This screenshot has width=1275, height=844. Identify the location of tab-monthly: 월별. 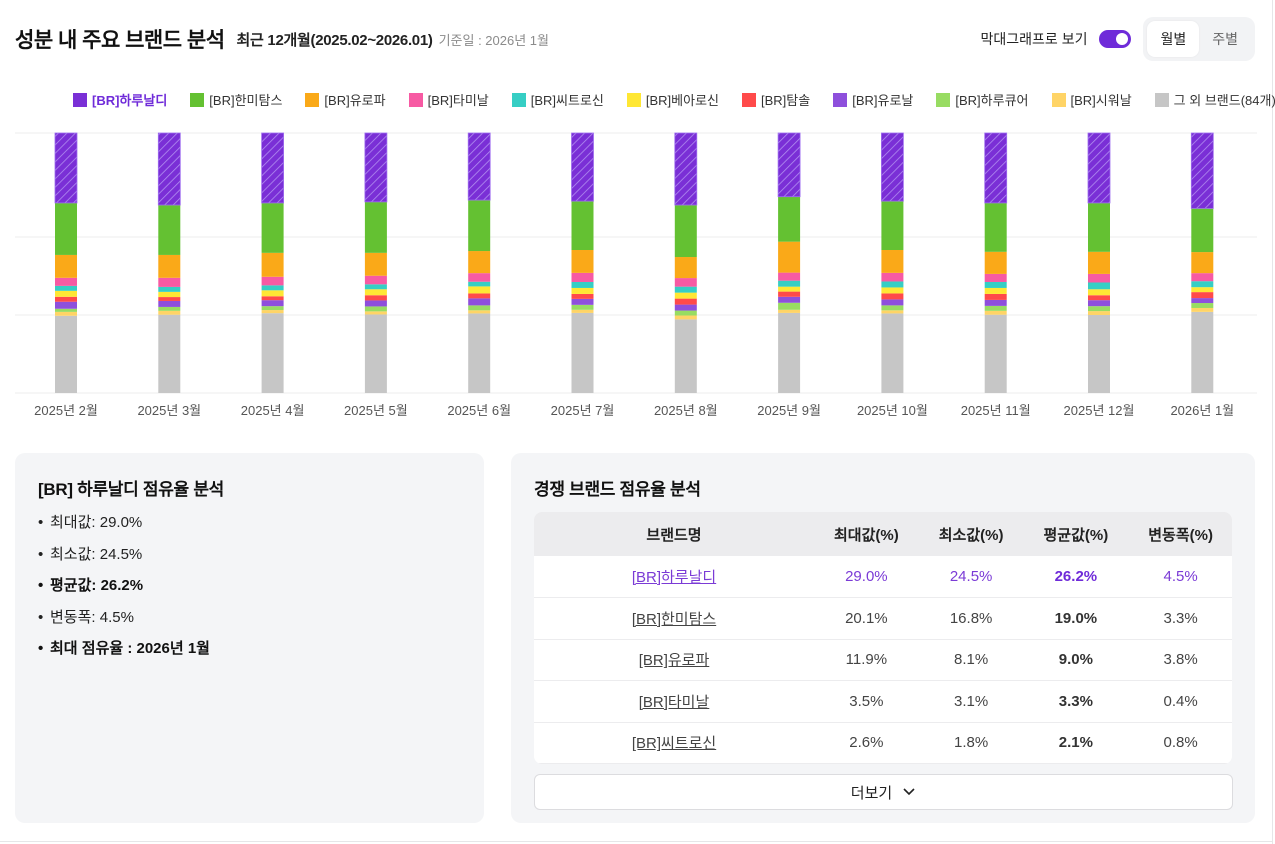
(1173, 39).